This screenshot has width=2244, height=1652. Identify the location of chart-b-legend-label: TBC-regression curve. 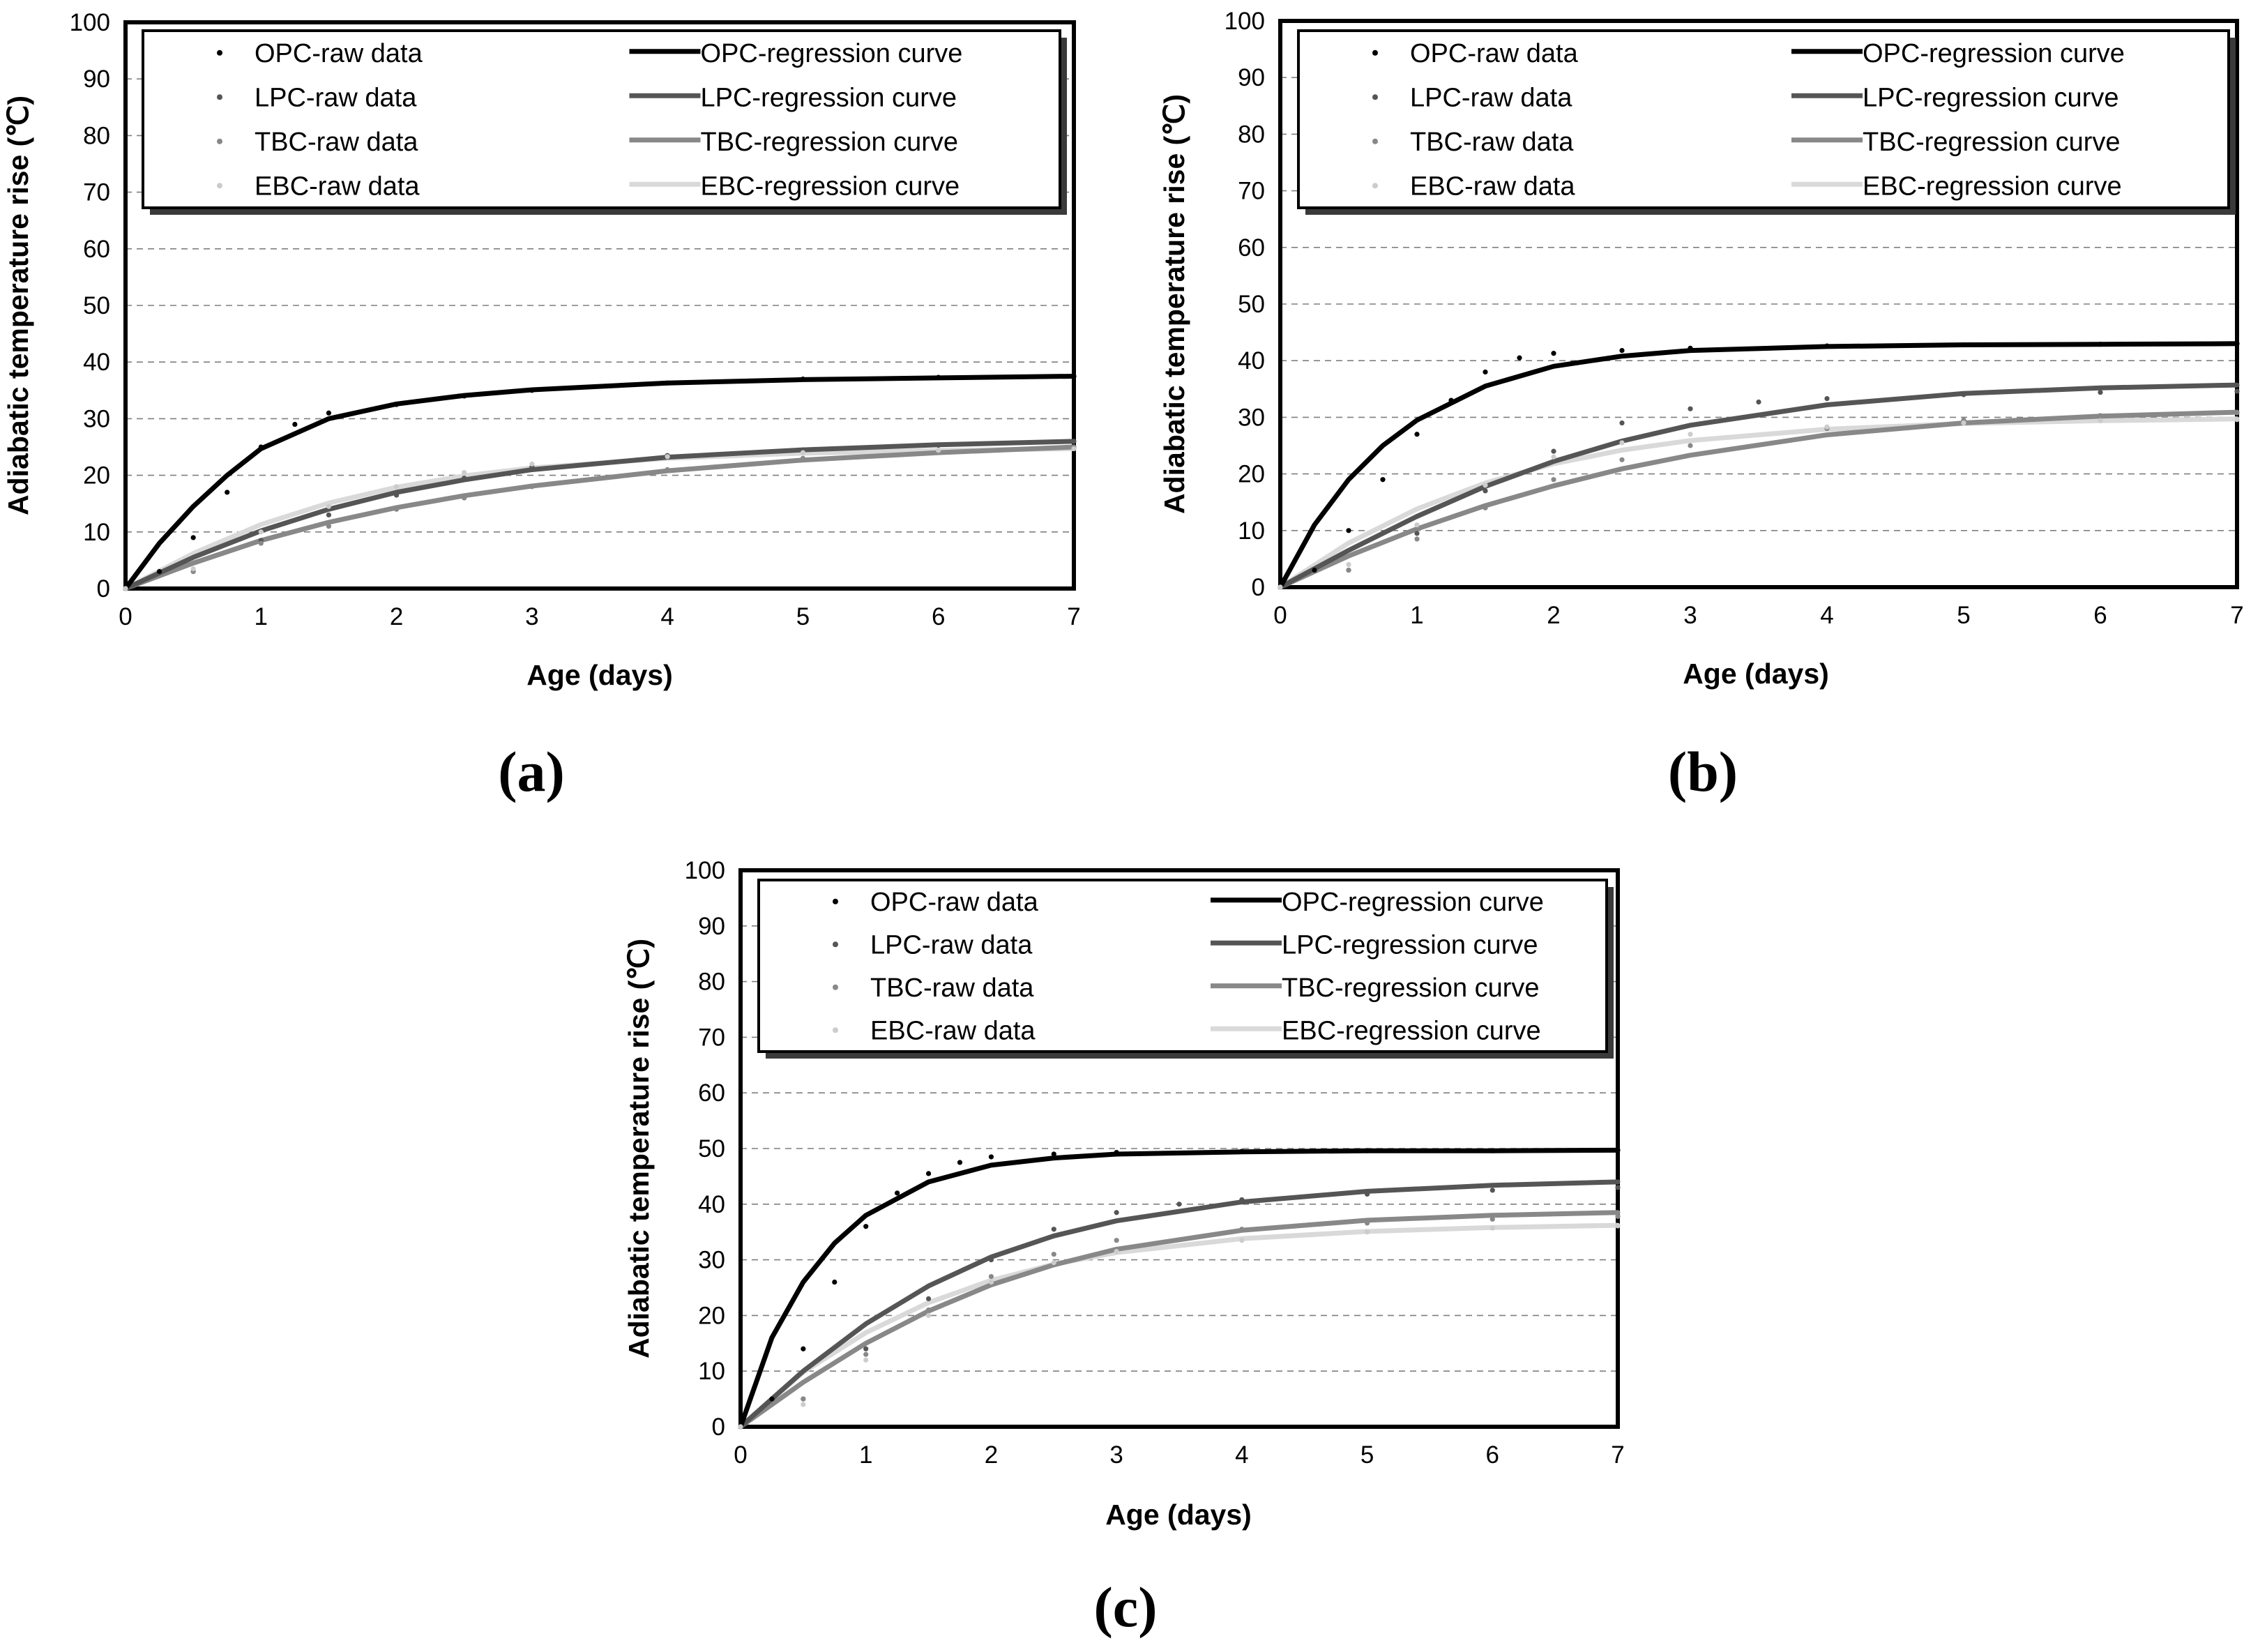
(1992, 142).